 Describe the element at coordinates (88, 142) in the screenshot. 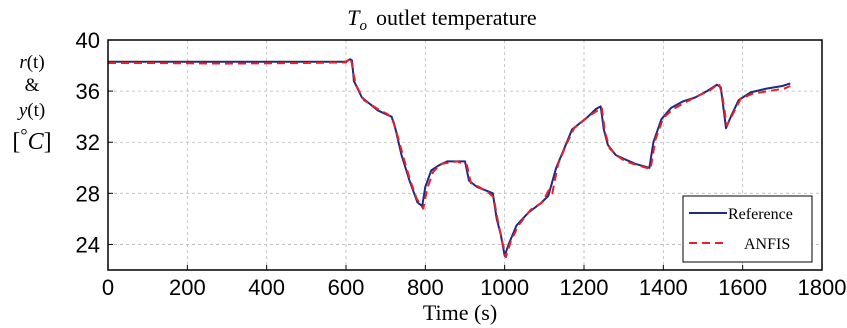

I see `y-tick-label: 32` at that location.